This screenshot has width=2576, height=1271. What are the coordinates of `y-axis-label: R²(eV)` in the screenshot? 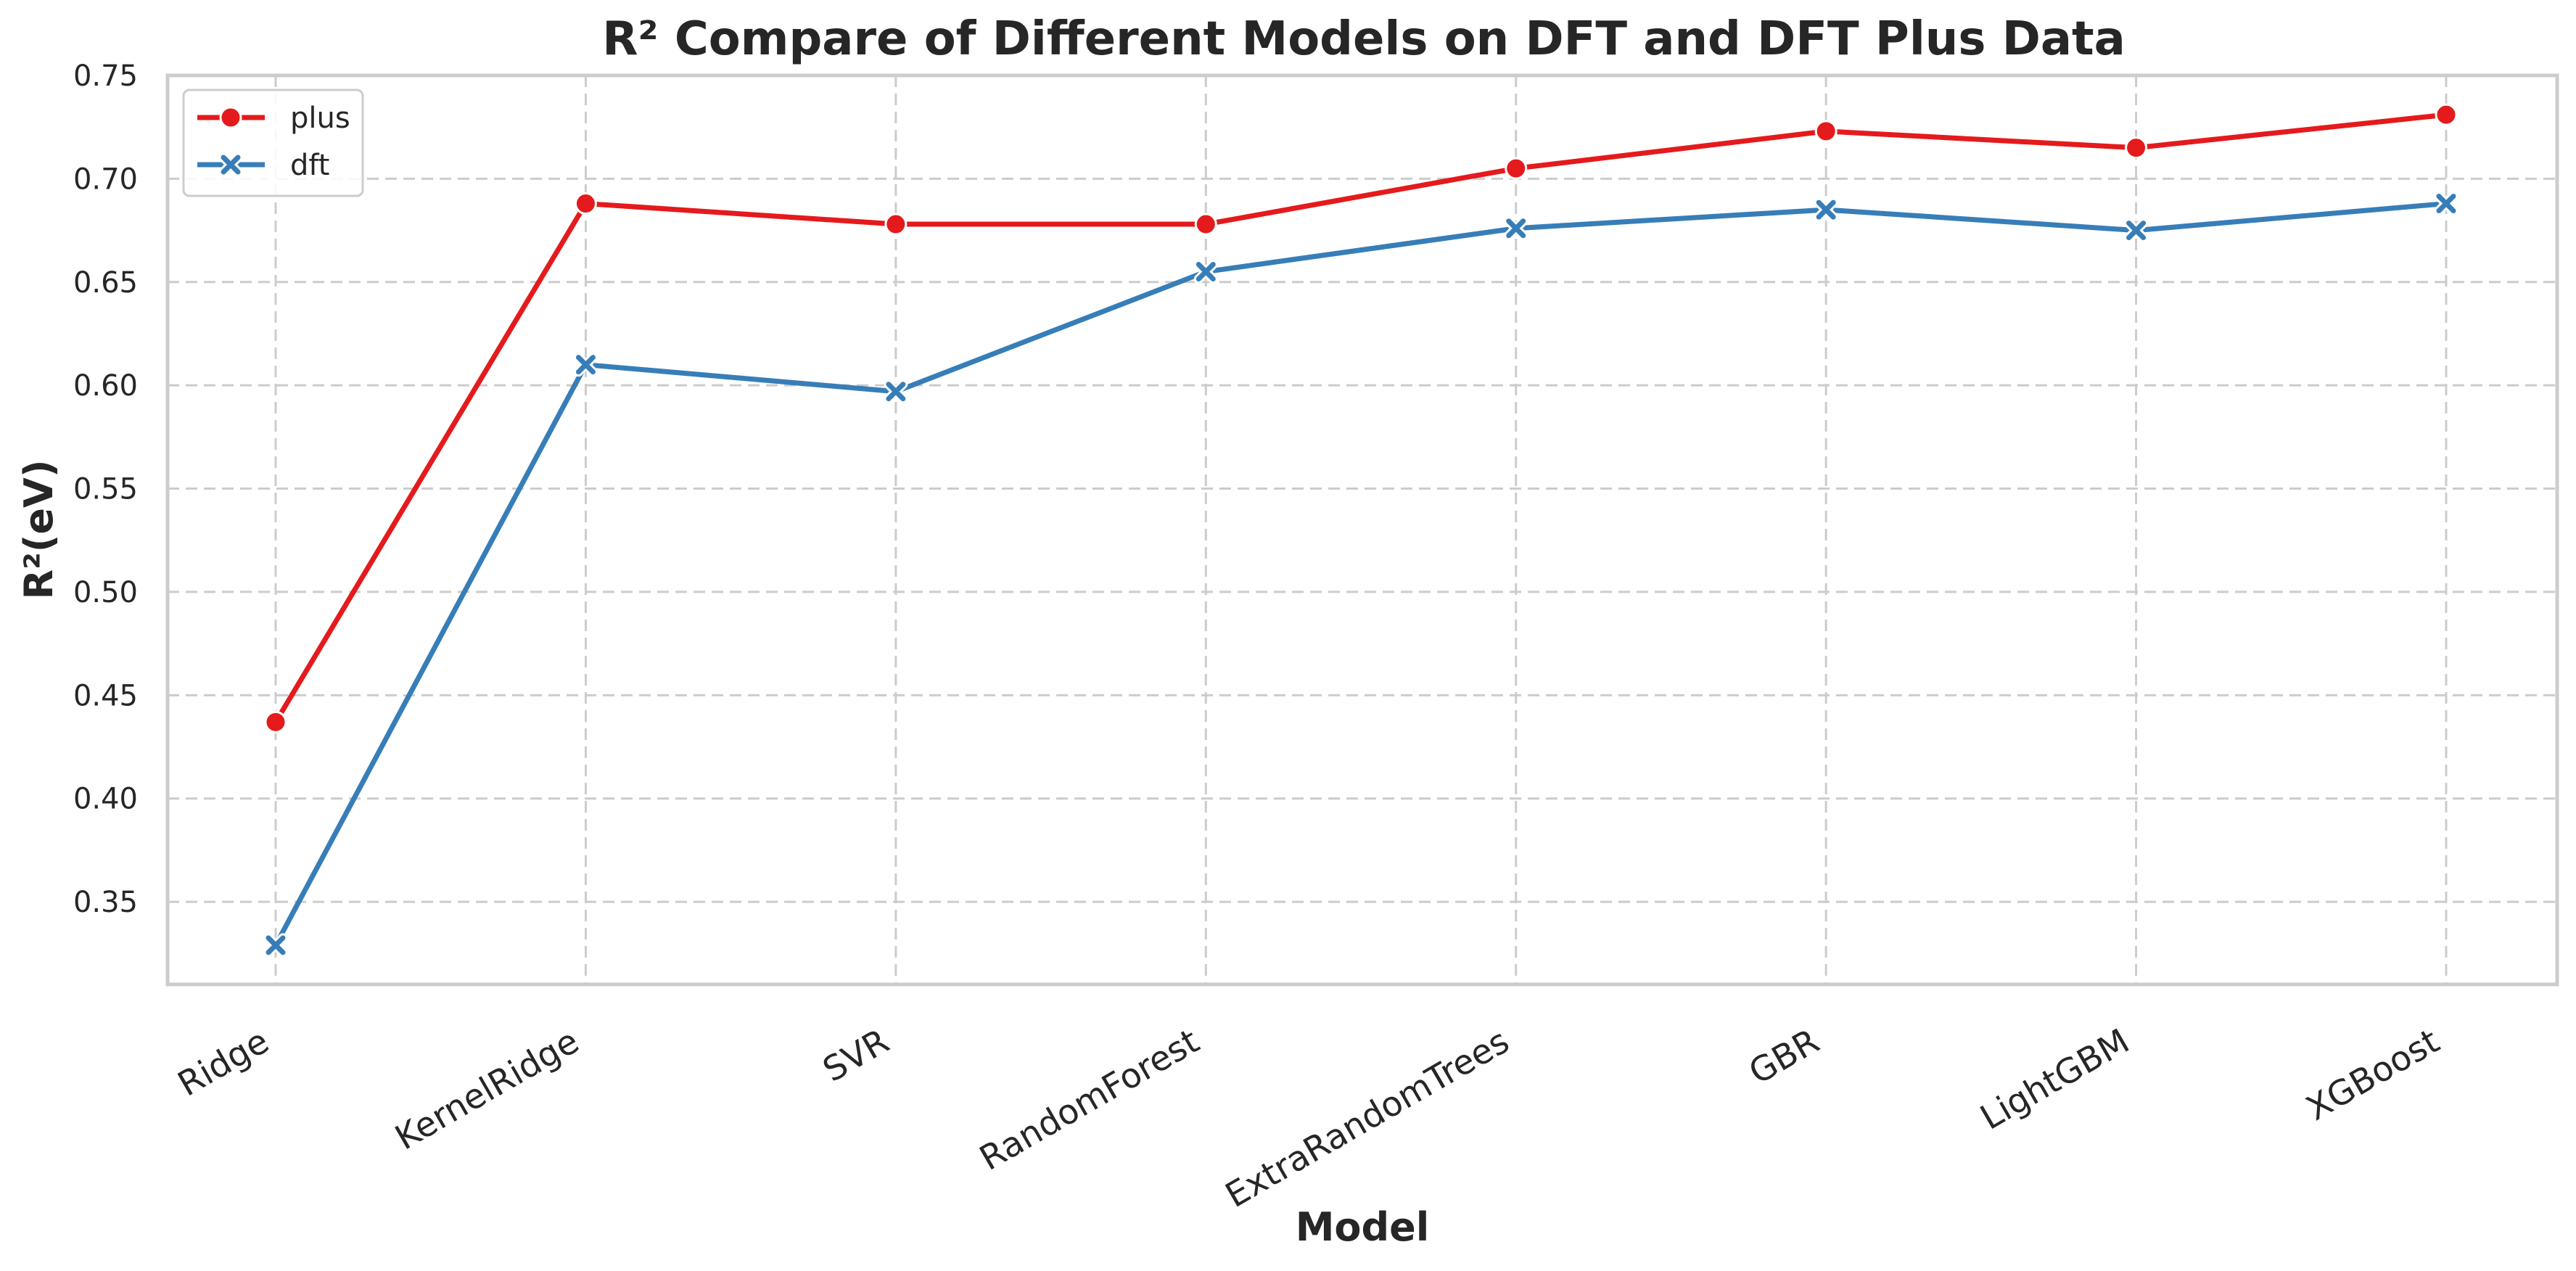 It's located at (39, 529).